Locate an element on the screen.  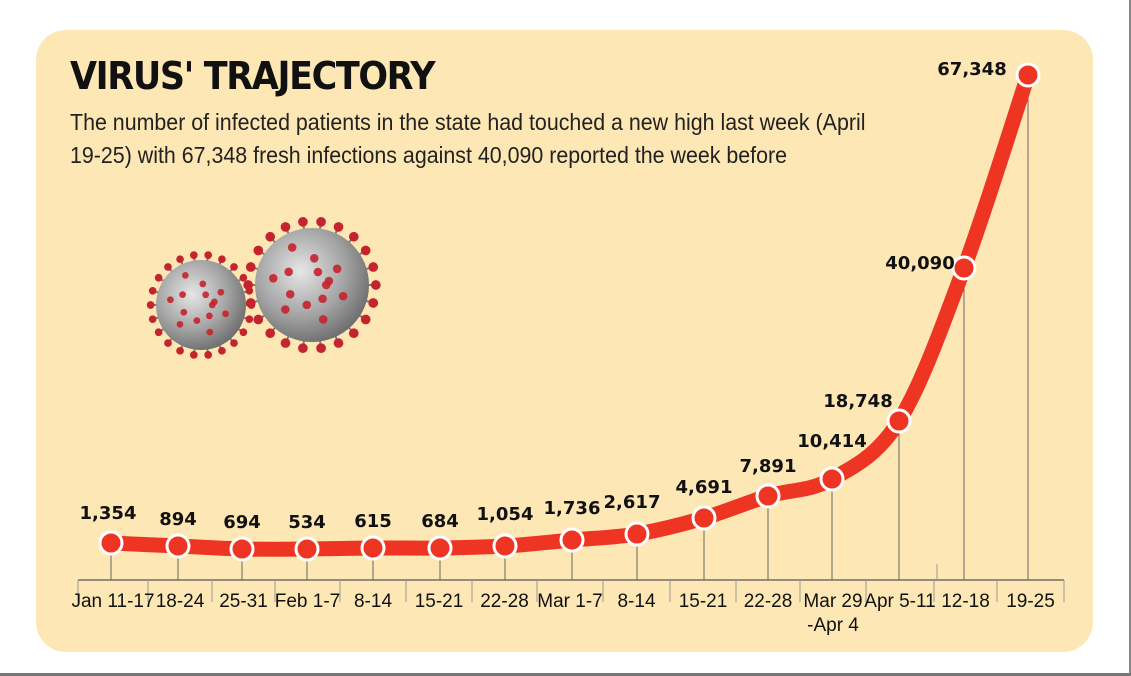
data-label: 534 is located at coordinates (307, 522).